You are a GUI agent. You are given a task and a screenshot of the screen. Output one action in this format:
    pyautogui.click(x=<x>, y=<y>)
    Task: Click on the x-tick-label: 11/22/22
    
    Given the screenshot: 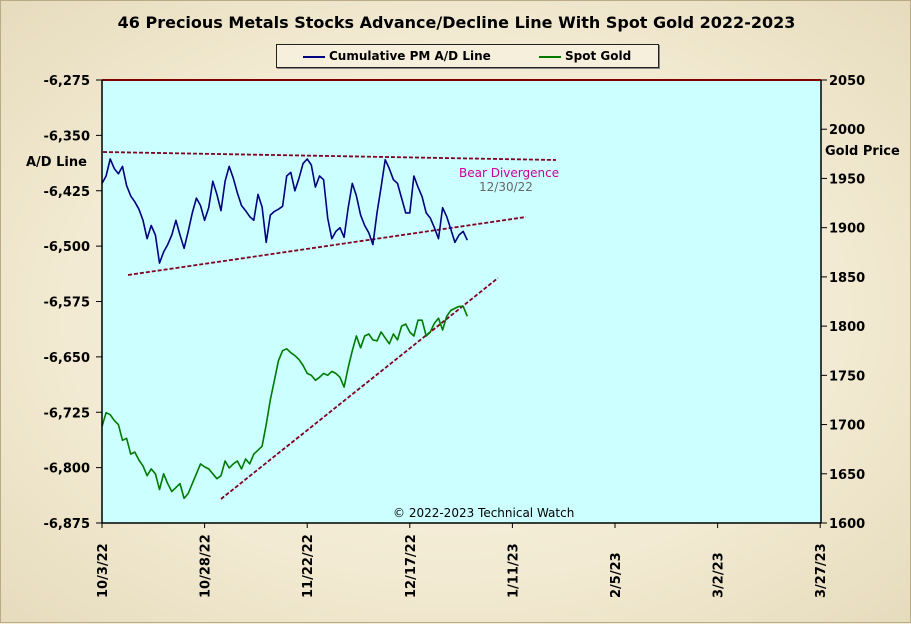 What is the action you would take?
    pyautogui.click(x=308, y=566)
    